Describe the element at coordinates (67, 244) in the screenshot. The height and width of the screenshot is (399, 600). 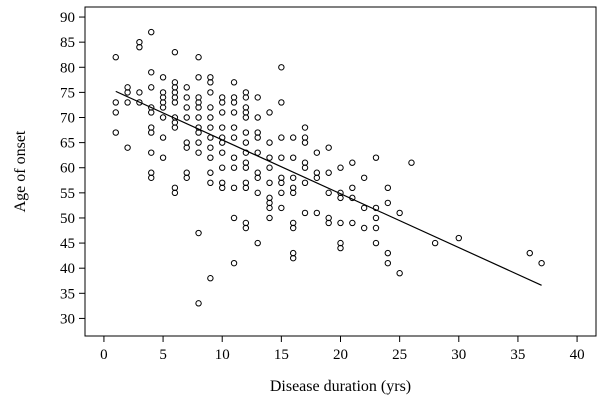
I see `y-tick-label: 45` at that location.